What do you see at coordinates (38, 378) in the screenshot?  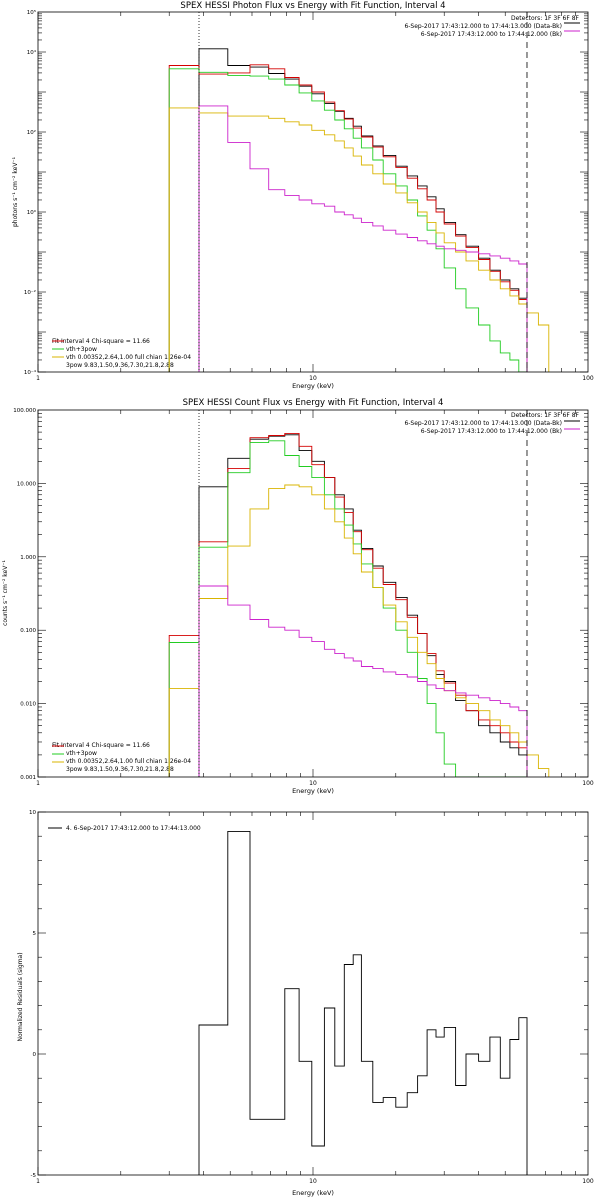 I see `xtick-label-0-0: 1` at bounding box center [38, 378].